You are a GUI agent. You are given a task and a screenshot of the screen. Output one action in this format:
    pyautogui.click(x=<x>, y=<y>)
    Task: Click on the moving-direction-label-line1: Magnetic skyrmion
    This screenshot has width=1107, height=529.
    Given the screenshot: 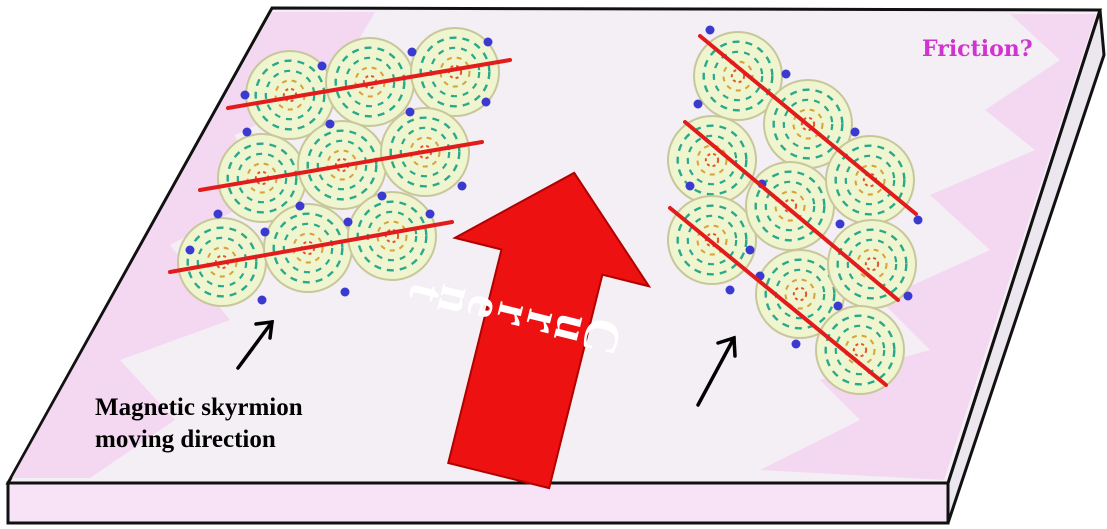 What is the action you would take?
    pyautogui.click(x=199, y=407)
    